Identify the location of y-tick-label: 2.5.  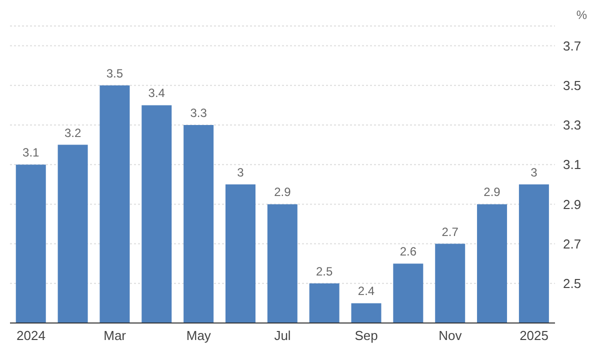
(572, 284).